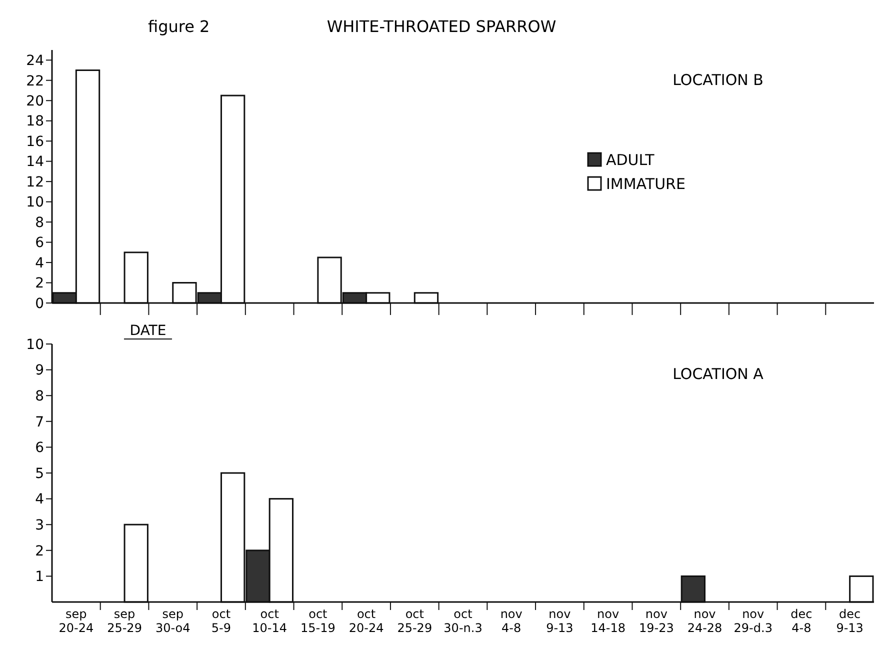 The image size is (883, 662). Describe the element at coordinates (76, 621) in the screenshot. I see `x-tick-label: sep 20-24` at that location.